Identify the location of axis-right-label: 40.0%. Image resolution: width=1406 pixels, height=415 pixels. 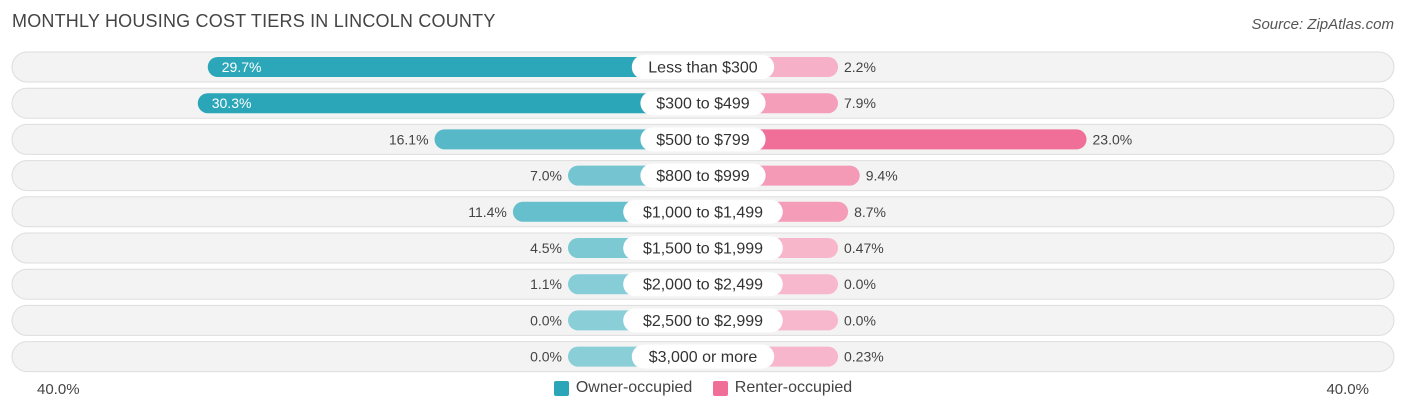
(1347, 389).